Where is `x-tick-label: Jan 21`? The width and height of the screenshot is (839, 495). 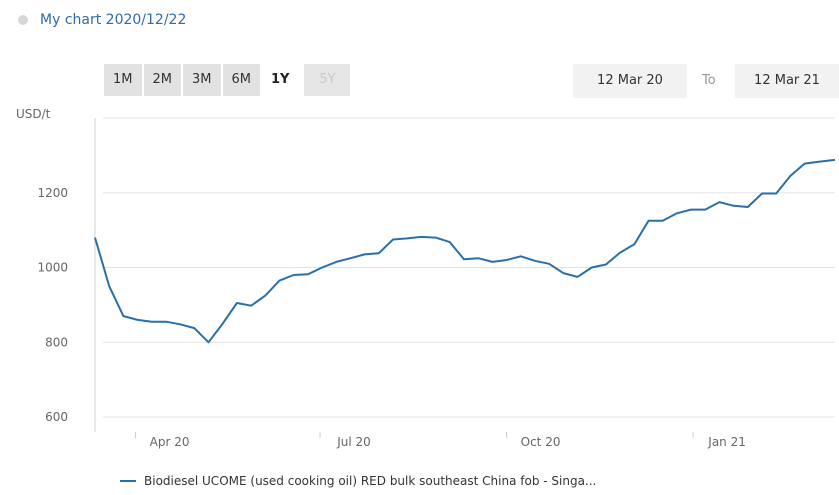 x-tick-label: Jan 21 is located at coordinates (726, 442).